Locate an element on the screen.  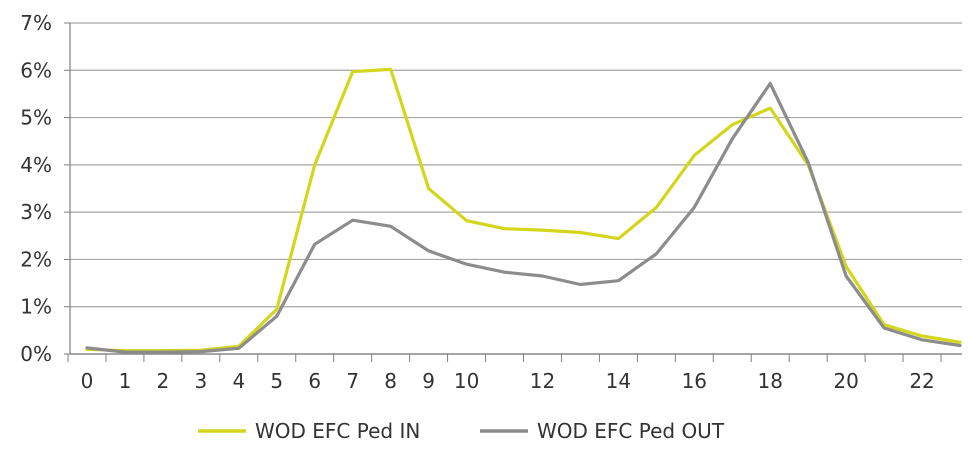
x-tick-label: 0 is located at coordinates (87, 381).